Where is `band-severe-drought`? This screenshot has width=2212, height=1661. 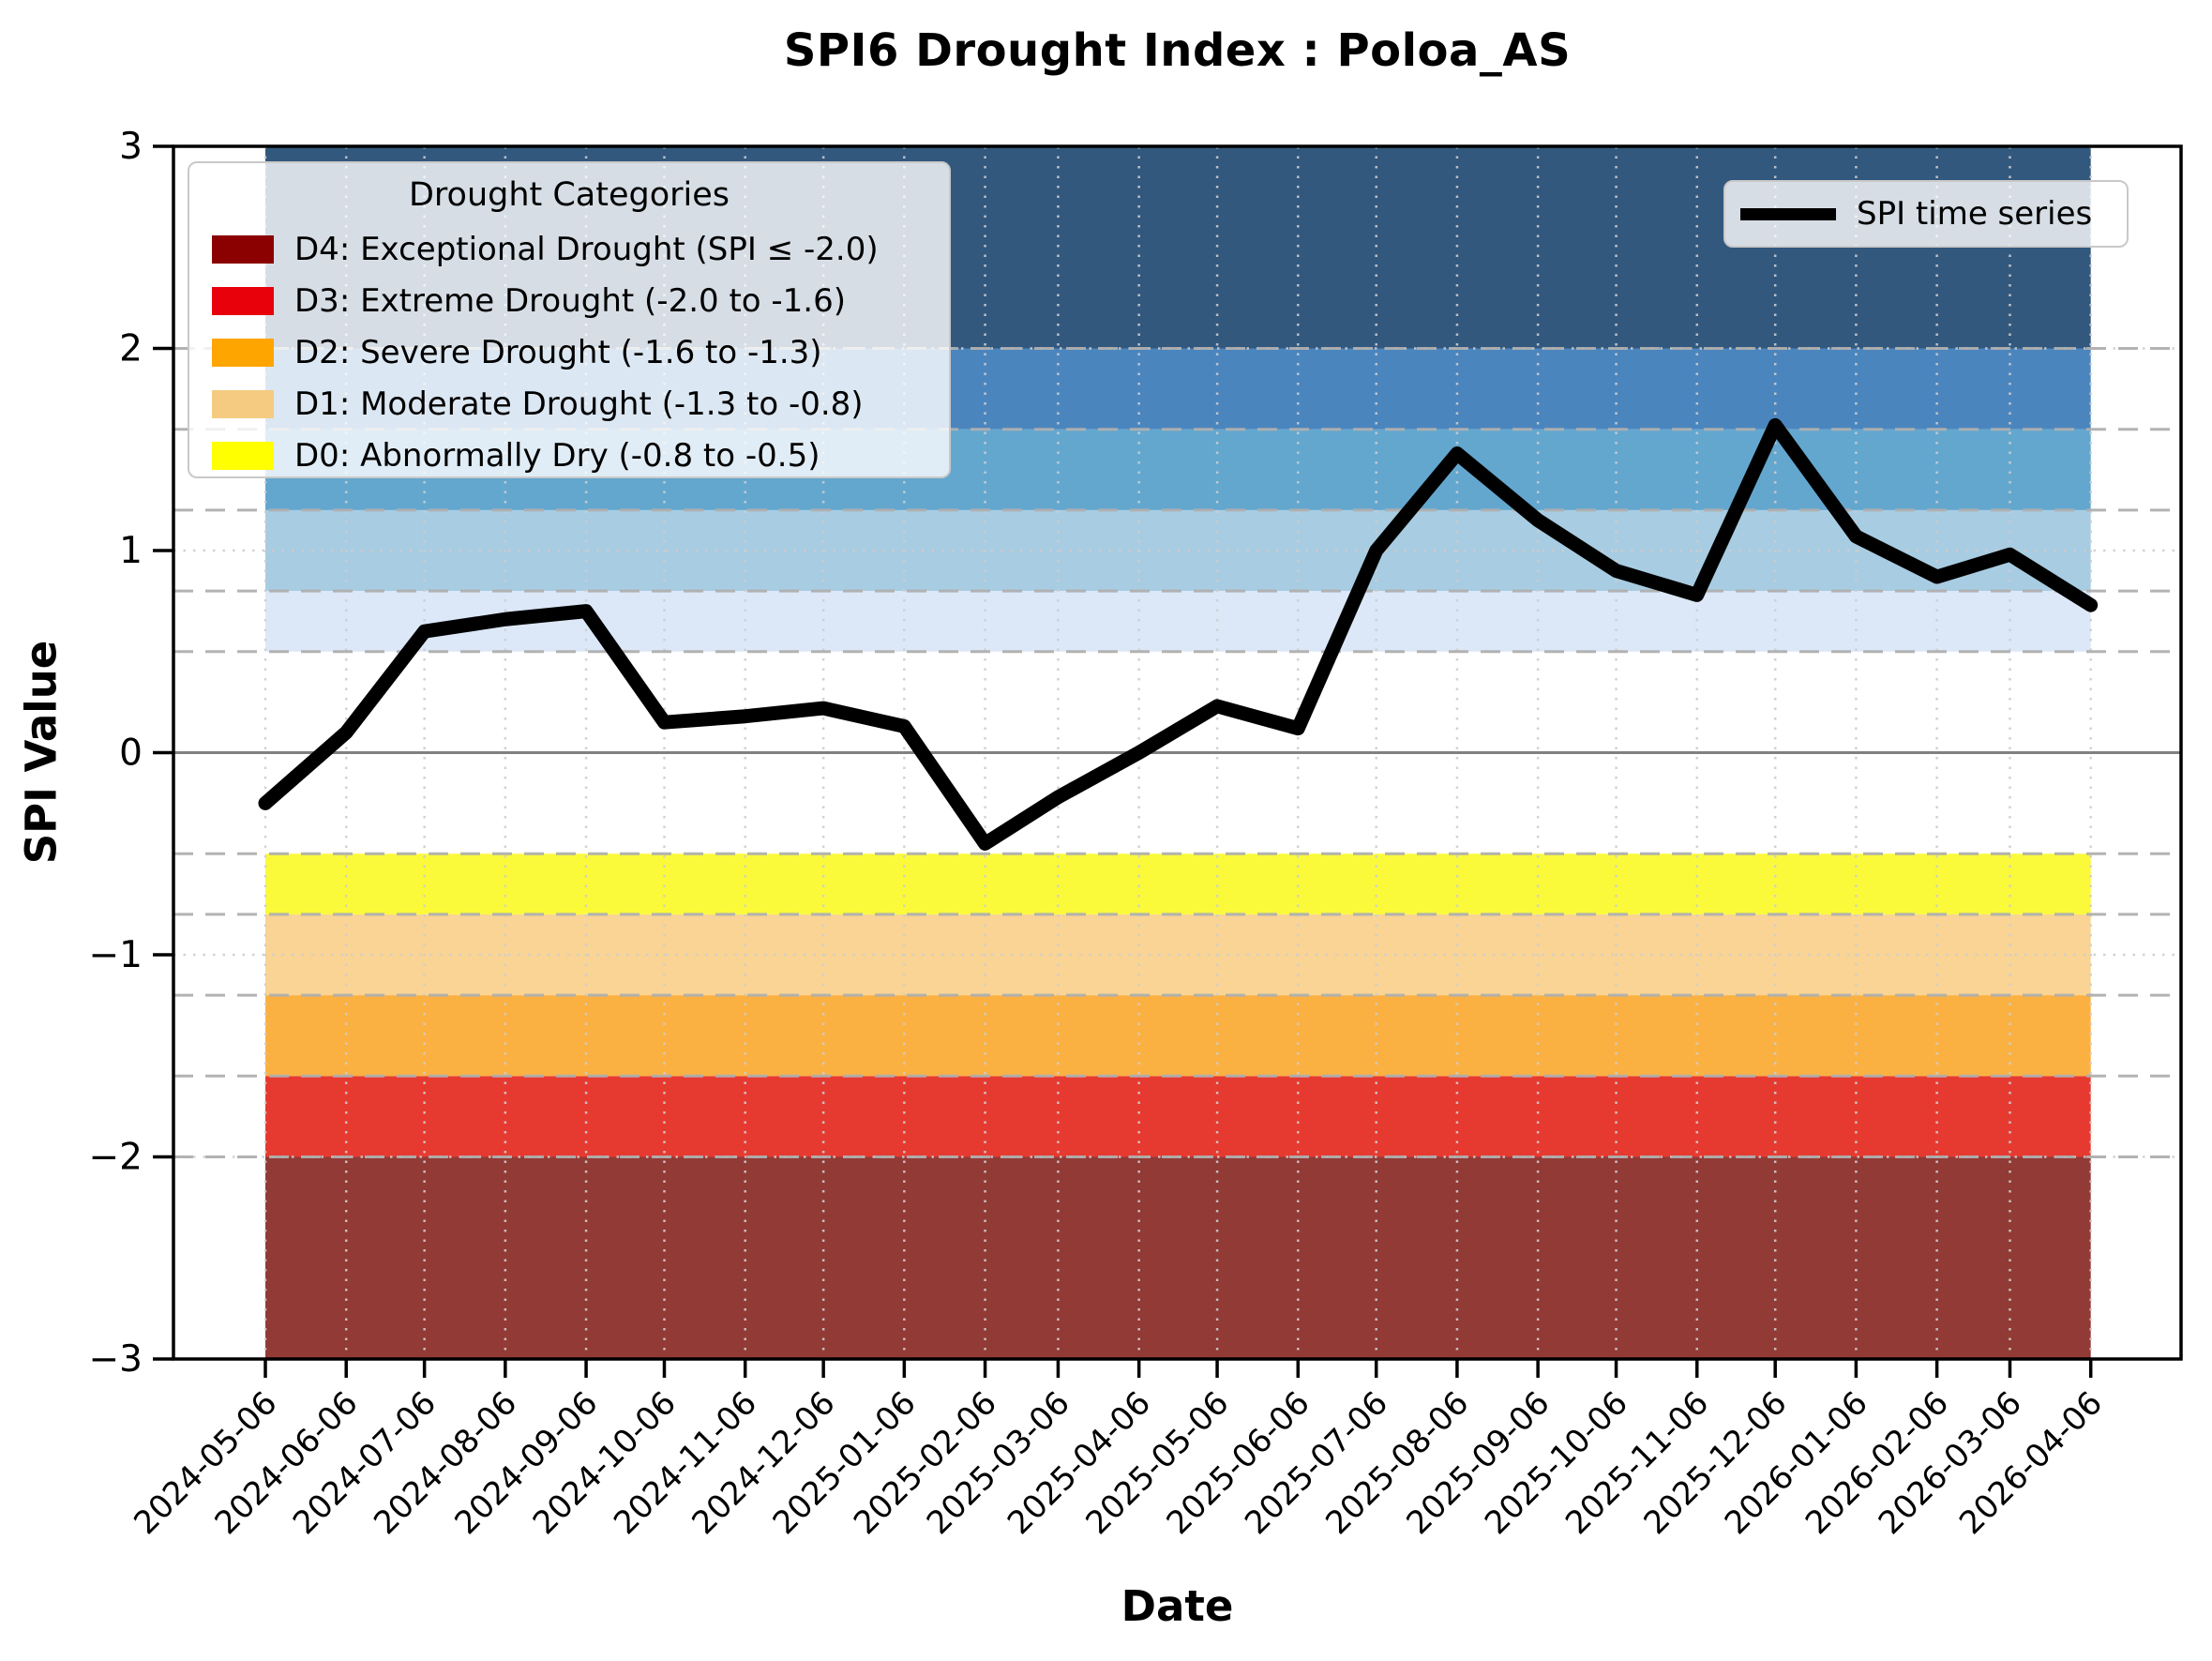 band-severe-drought is located at coordinates (1178, 1036).